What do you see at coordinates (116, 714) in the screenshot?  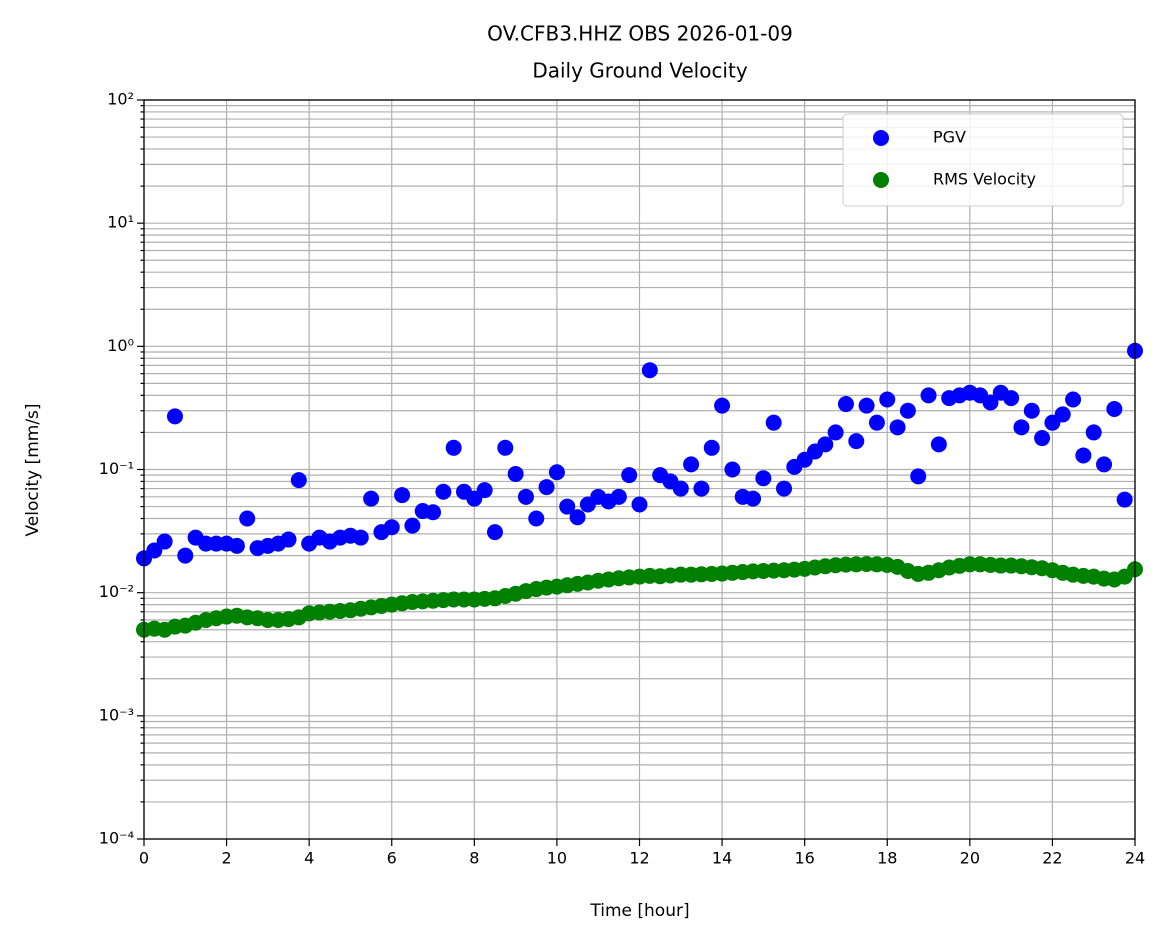 I see `y-tick-label: 10⁻³` at bounding box center [116, 714].